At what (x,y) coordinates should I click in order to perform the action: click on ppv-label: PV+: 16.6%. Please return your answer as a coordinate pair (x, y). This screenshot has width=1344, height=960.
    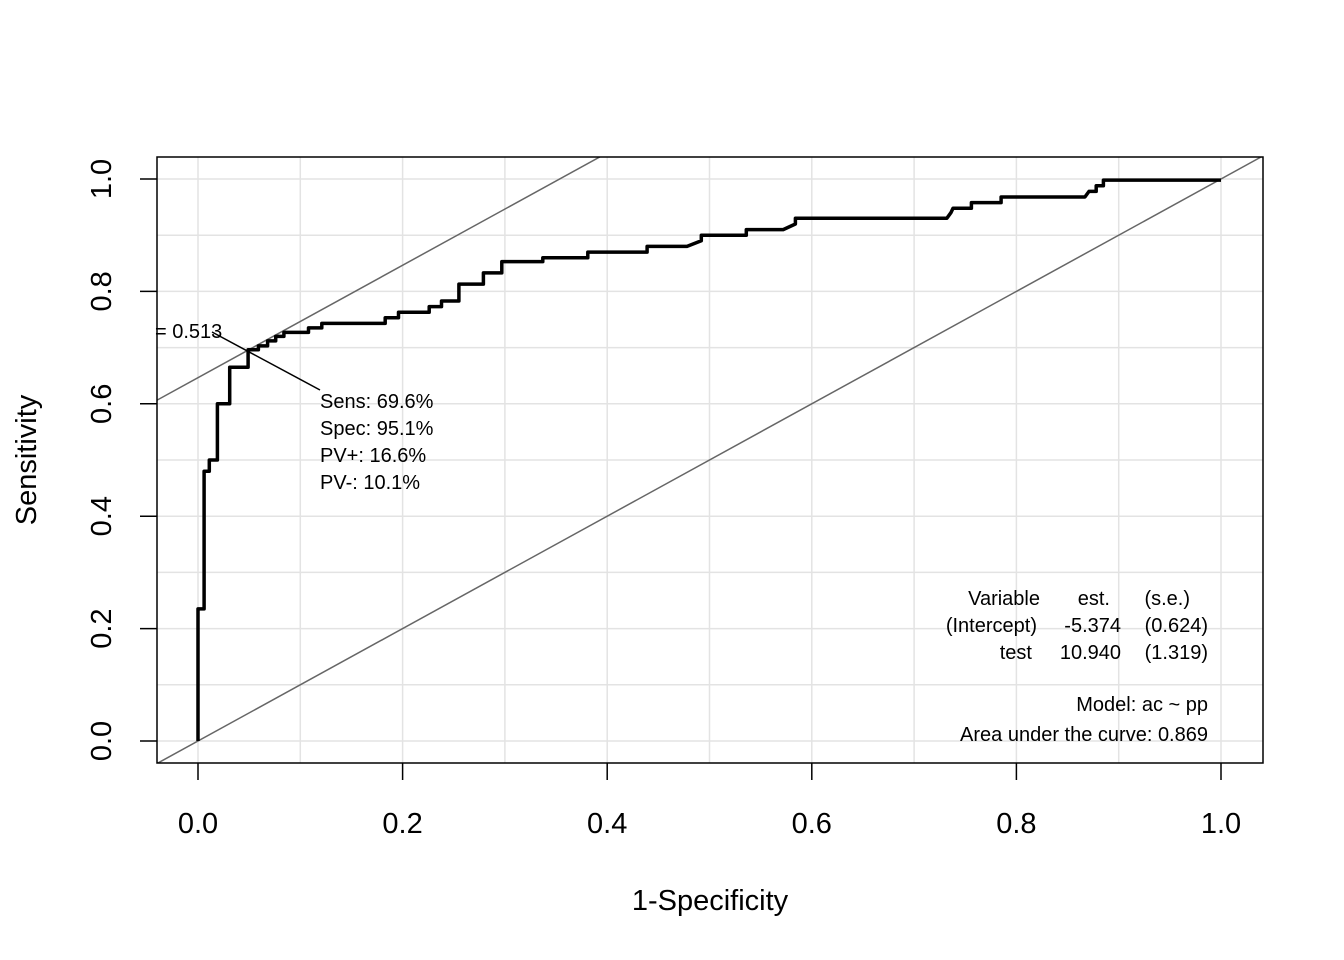
    Looking at the image, I should click on (373, 456).